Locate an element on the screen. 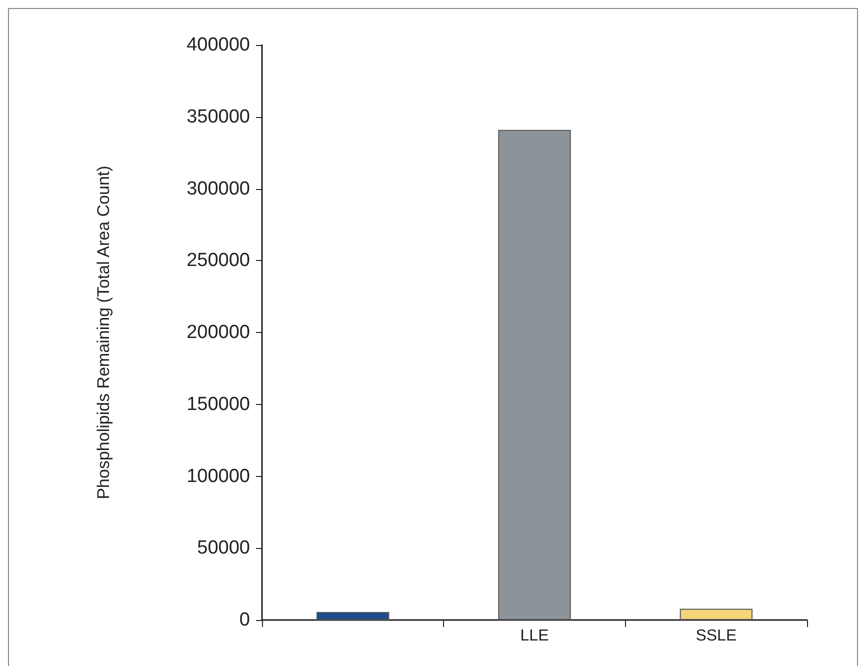  y-tick-label: 200000 is located at coordinates (218, 332).